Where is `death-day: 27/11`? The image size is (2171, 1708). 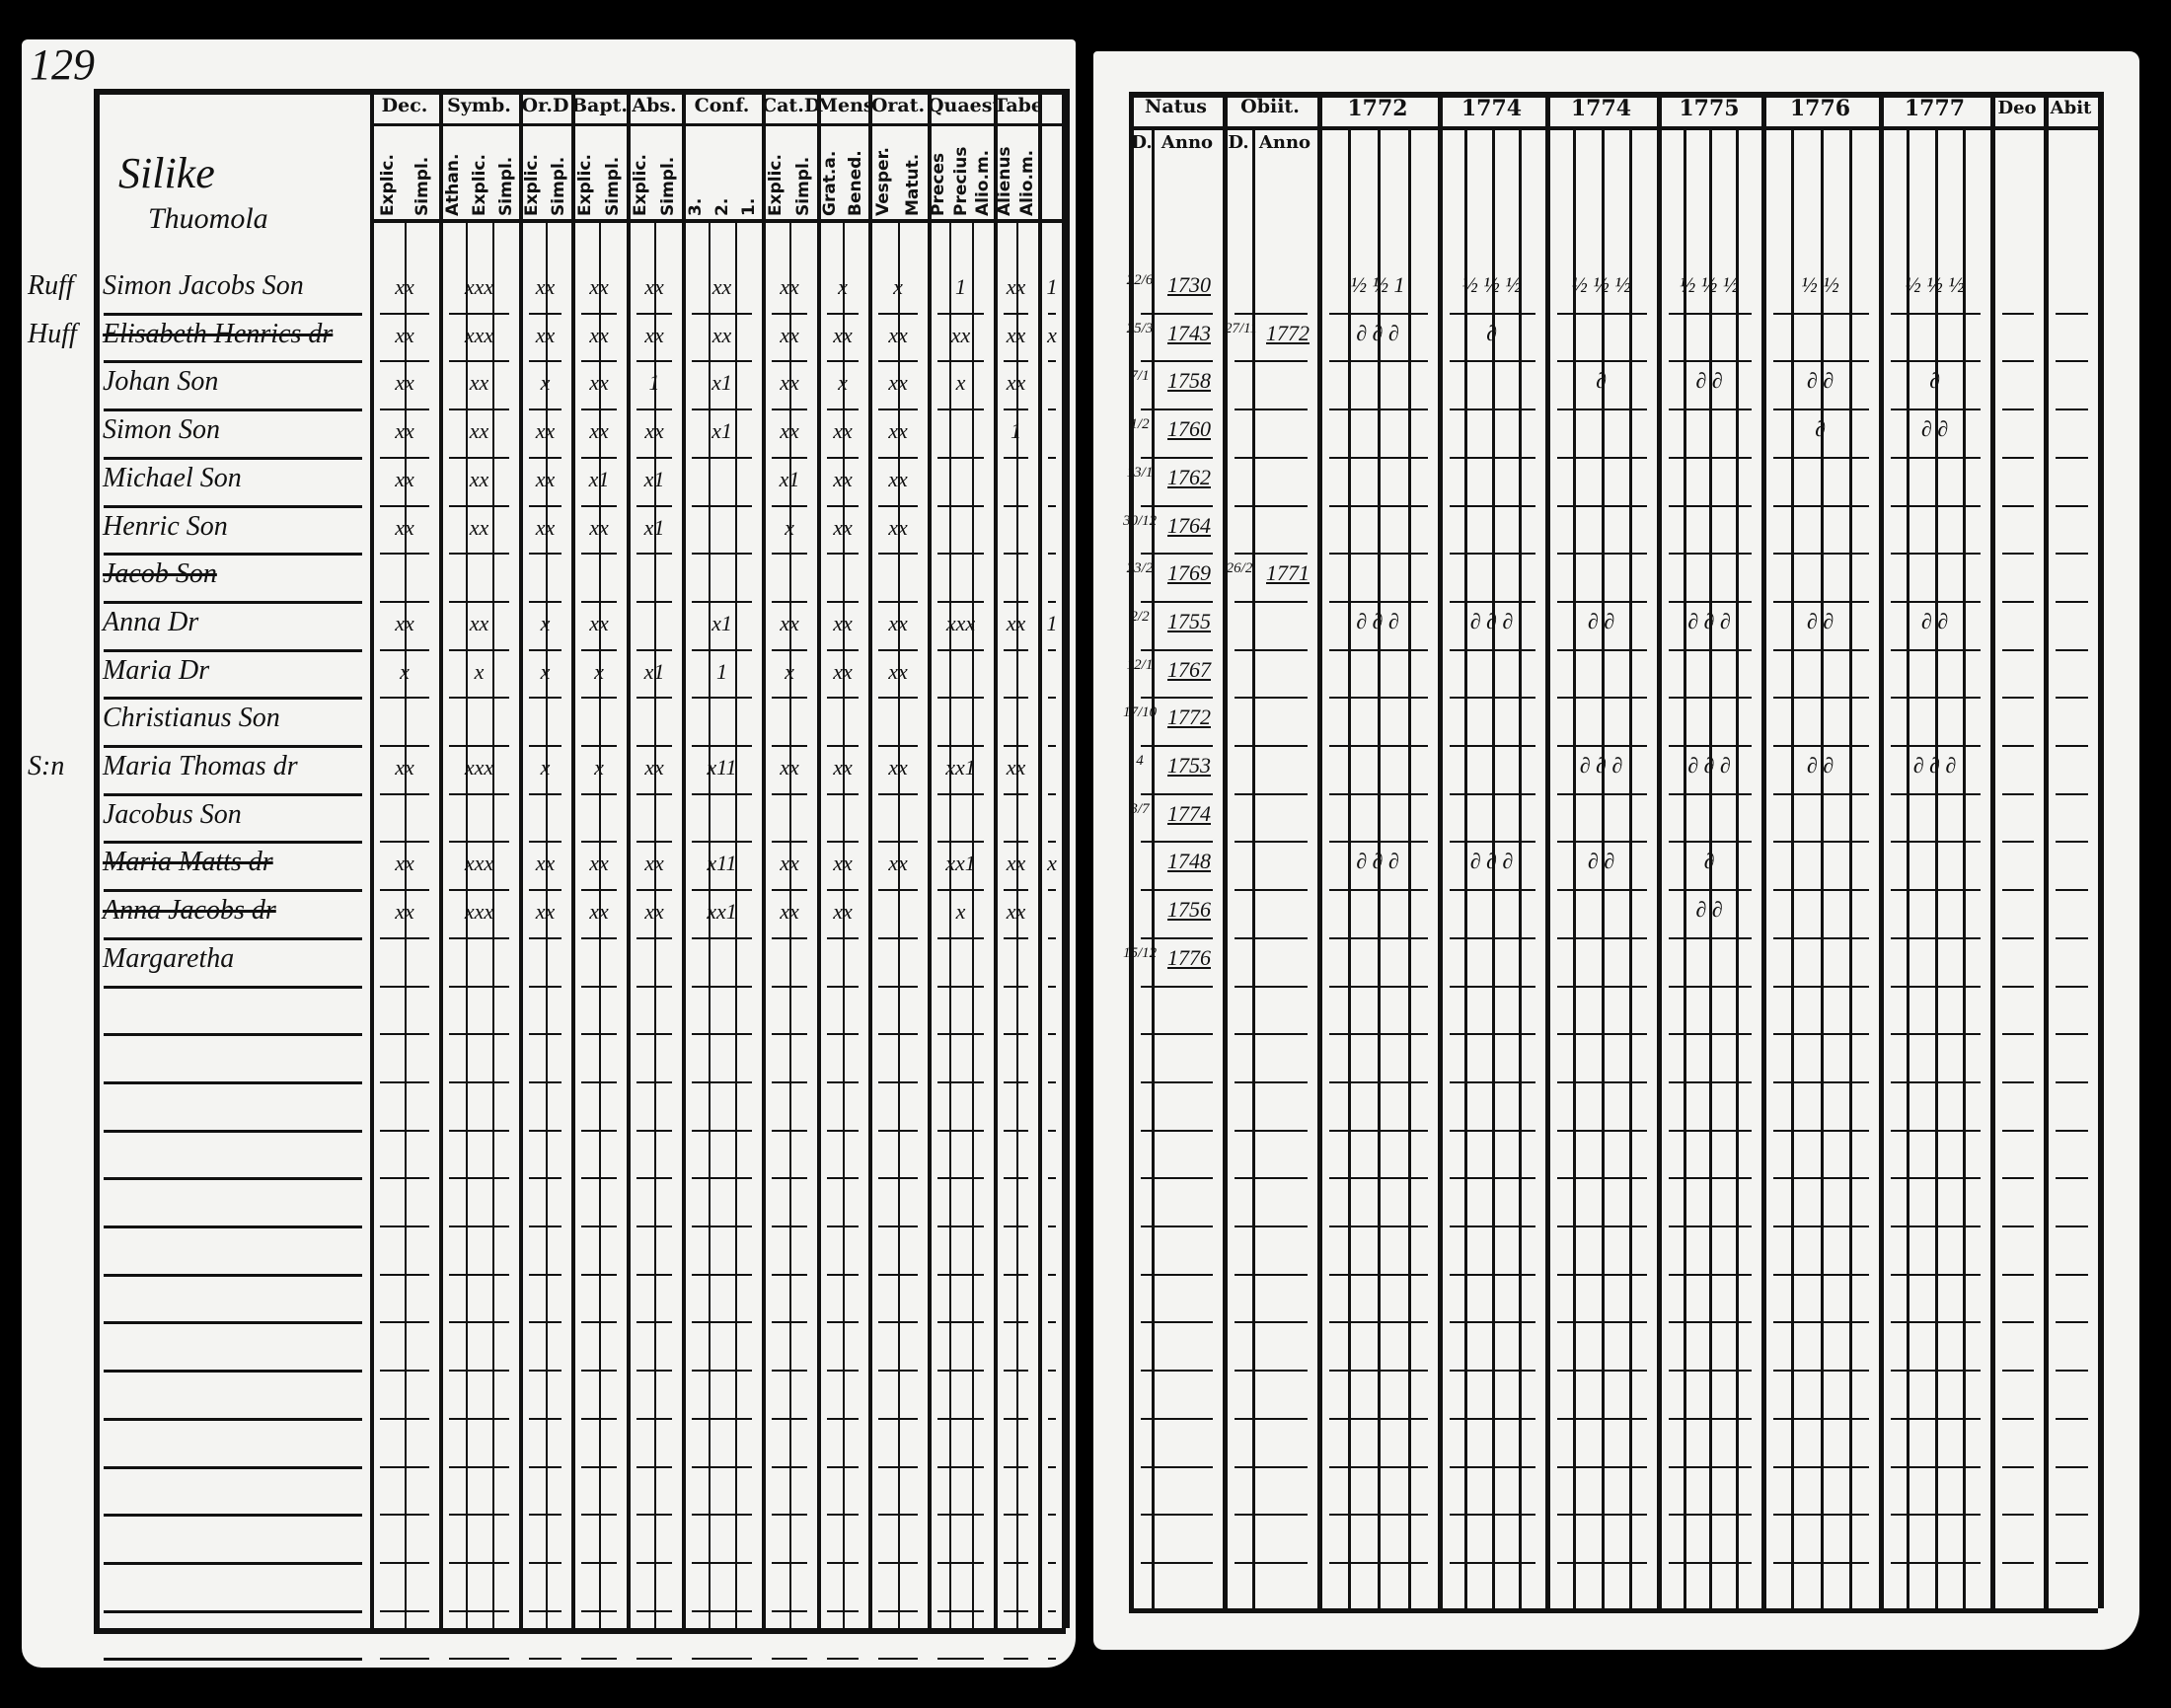
death-day: 27/11 is located at coordinates (1241, 328).